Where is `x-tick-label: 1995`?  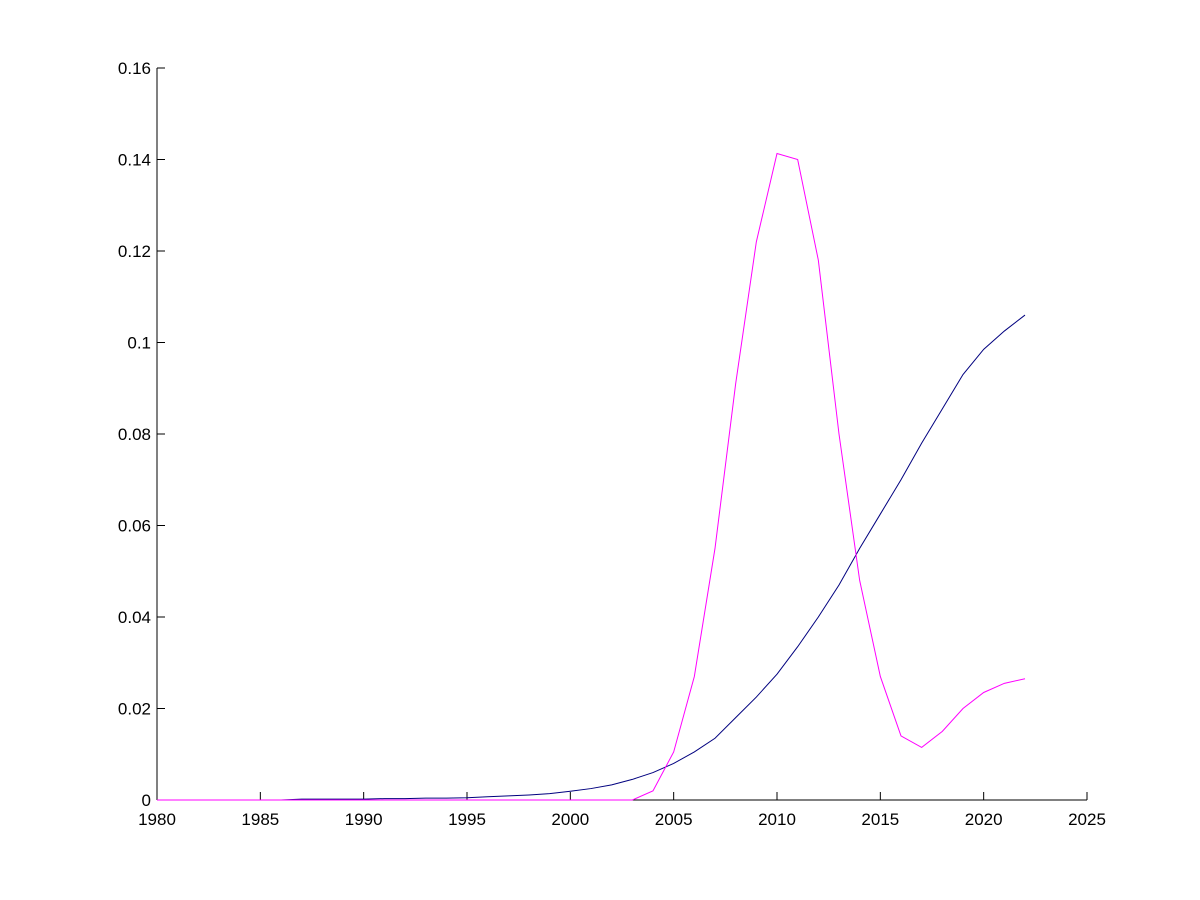 x-tick-label: 1995 is located at coordinates (467, 819).